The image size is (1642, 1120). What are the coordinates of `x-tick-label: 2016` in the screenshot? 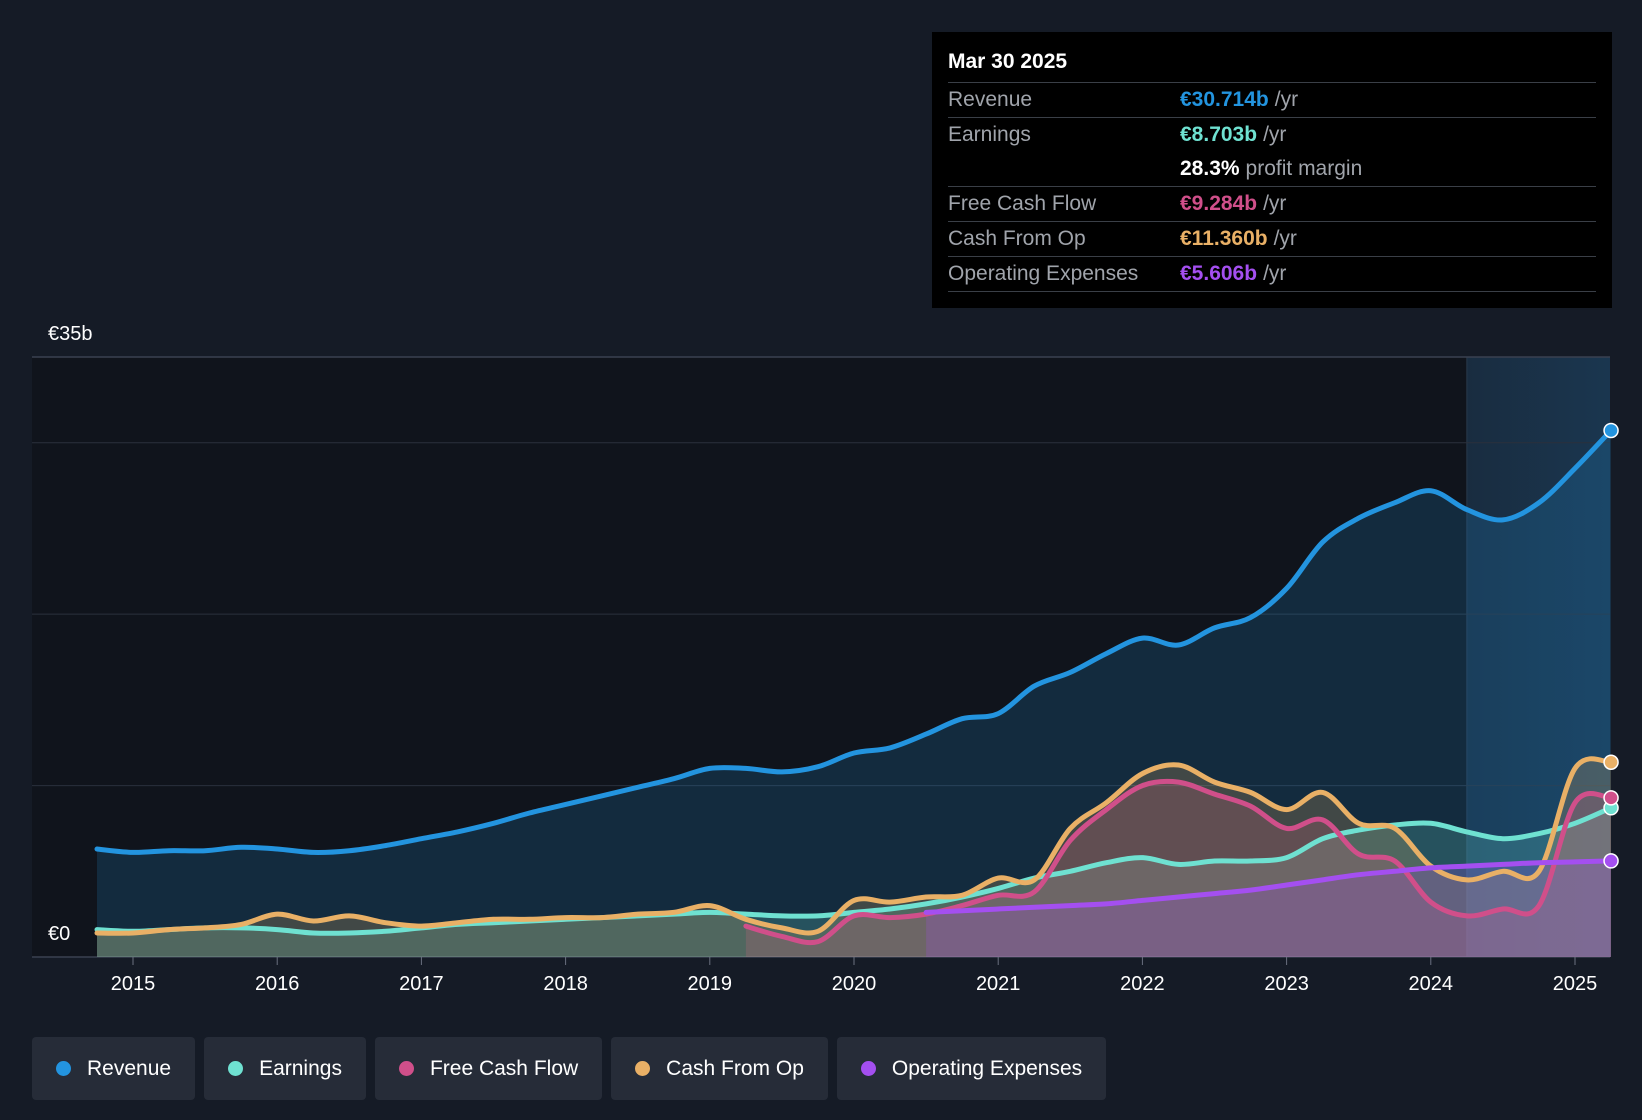 It's located at (277, 984).